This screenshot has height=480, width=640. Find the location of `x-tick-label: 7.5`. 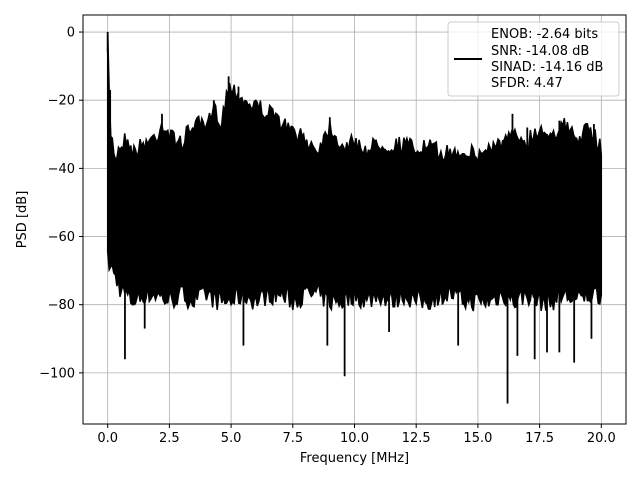

x-tick-label: 7.5 is located at coordinates (292, 438).